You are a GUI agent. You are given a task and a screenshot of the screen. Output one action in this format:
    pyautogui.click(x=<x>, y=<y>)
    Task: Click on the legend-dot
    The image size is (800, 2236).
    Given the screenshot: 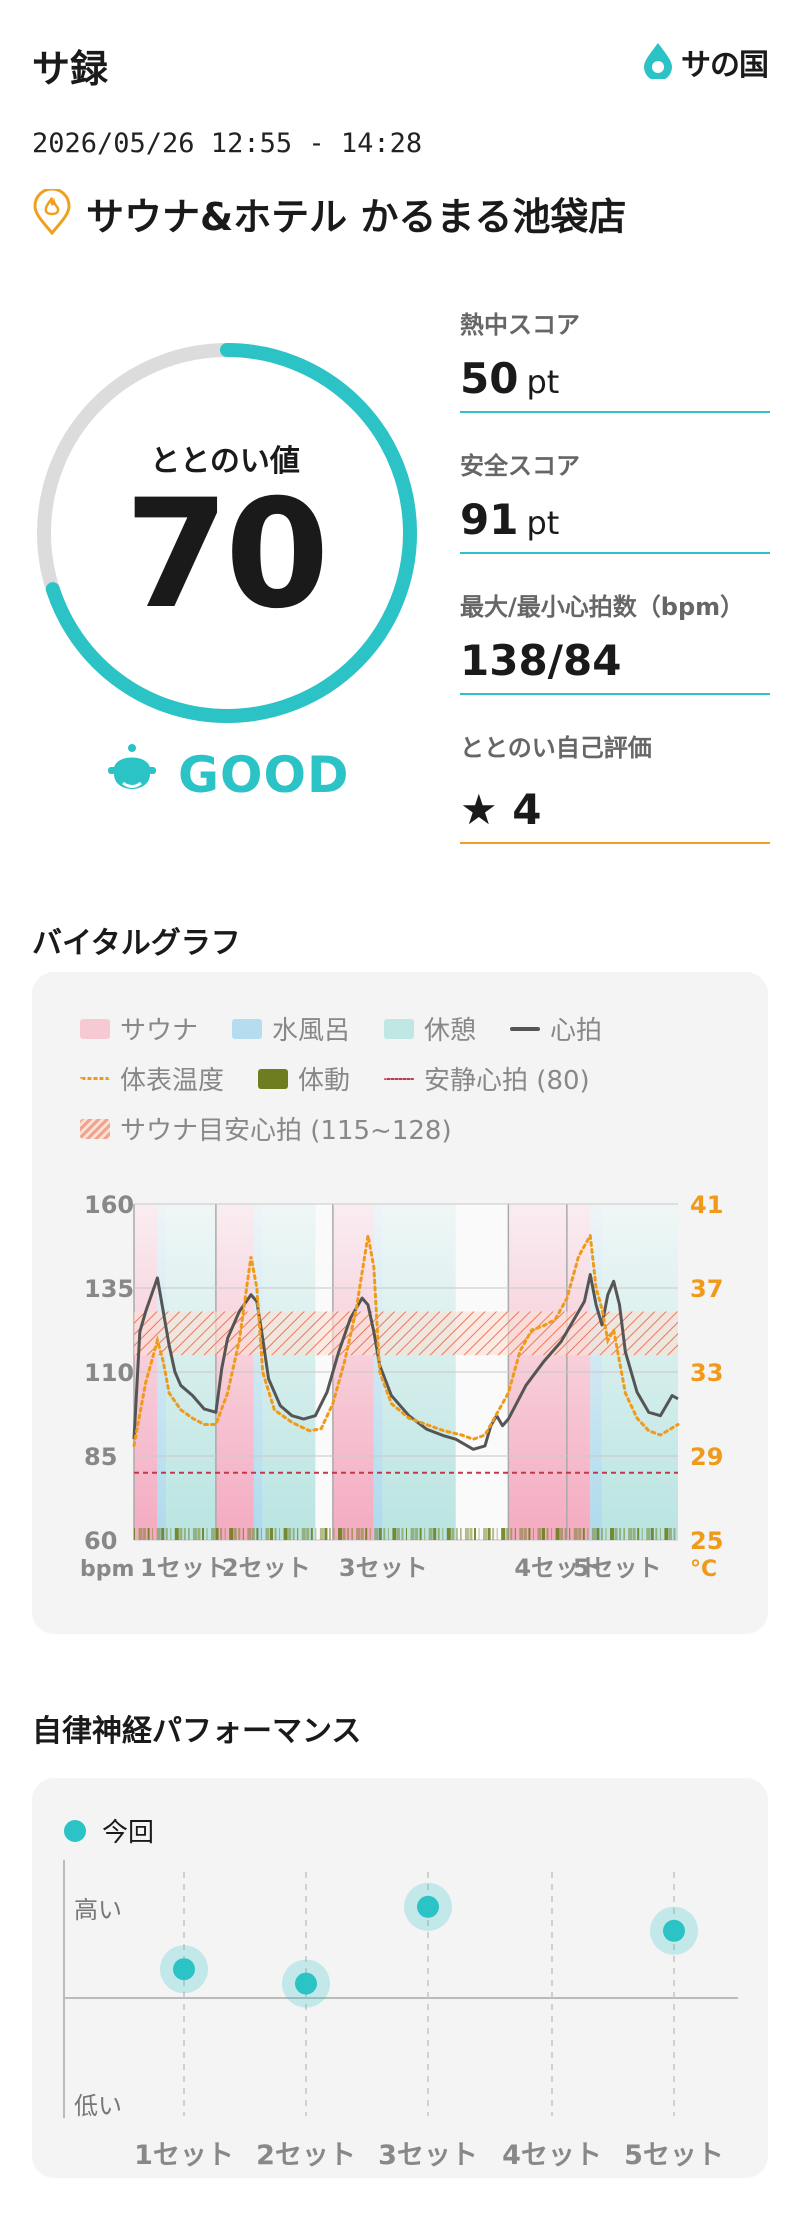 What is the action you would take?
    pyautogui.click(x=75, y=1830)
    